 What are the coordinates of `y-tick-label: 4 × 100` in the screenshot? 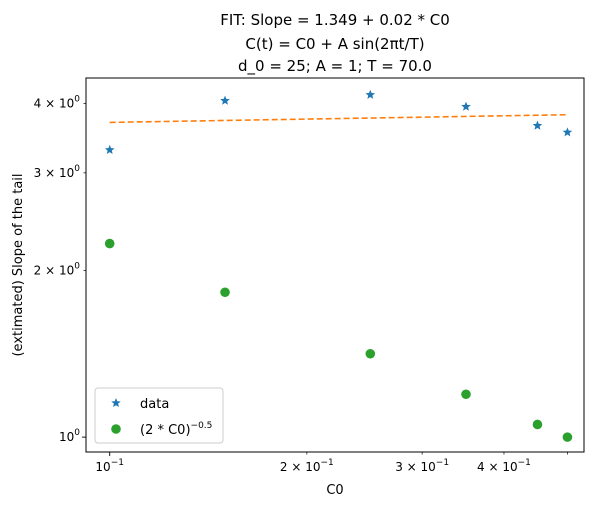 It's located at (57, 103).